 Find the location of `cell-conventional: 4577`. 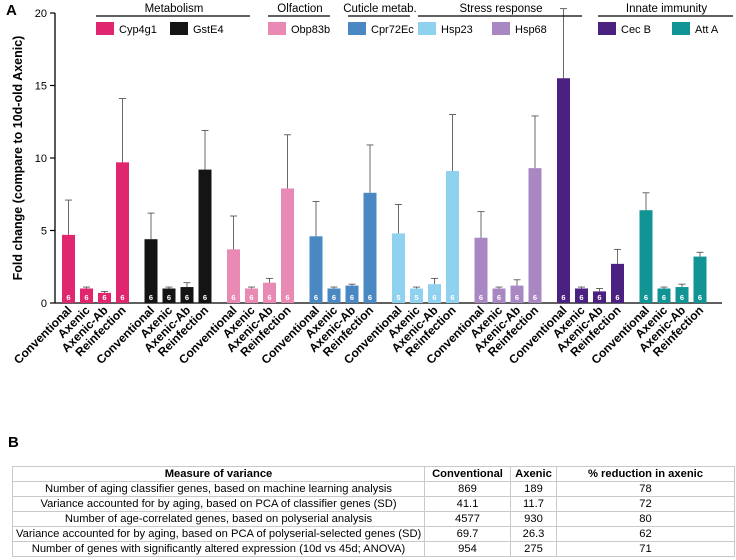

cell-conventional: 4577 is located at coordinates (467, 519).